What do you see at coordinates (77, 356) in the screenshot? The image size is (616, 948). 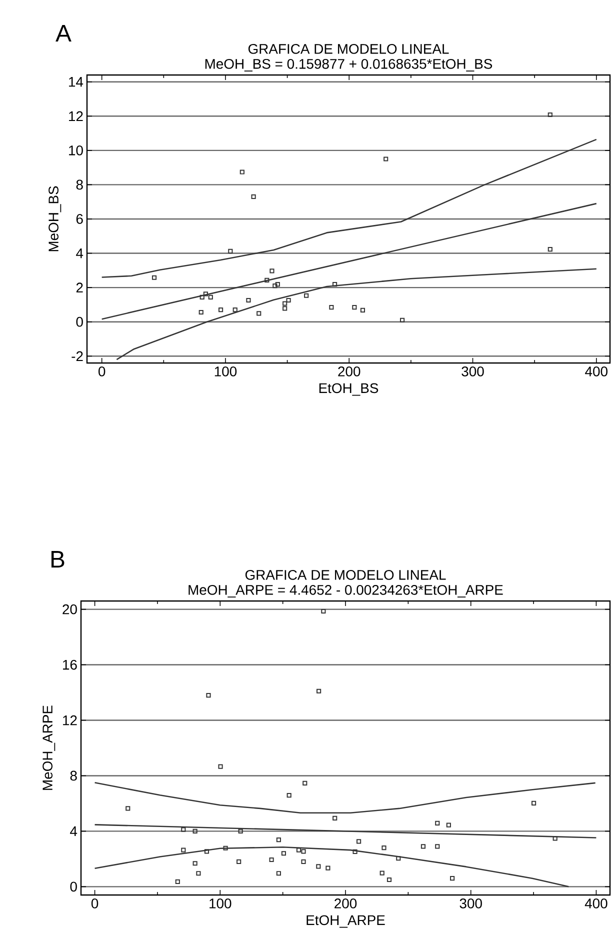 I see `y-tick-label: -2` at bounding box center [77, 356].